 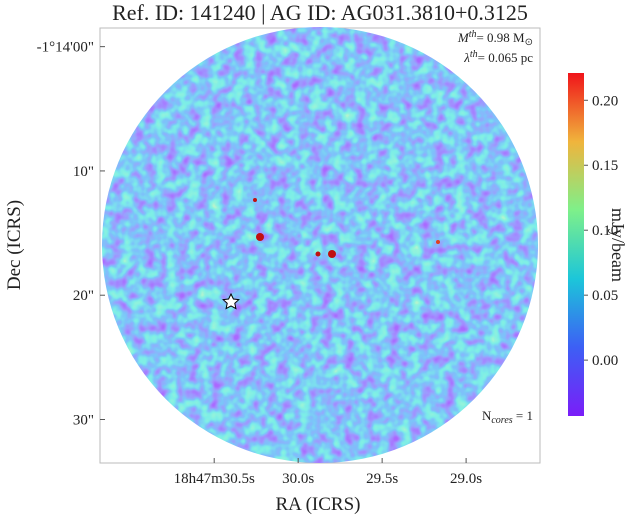 What do you see at coordinates (501, 420) in the screenshot?
I see `annotation-part: cores` at bounding box center [501, 420].